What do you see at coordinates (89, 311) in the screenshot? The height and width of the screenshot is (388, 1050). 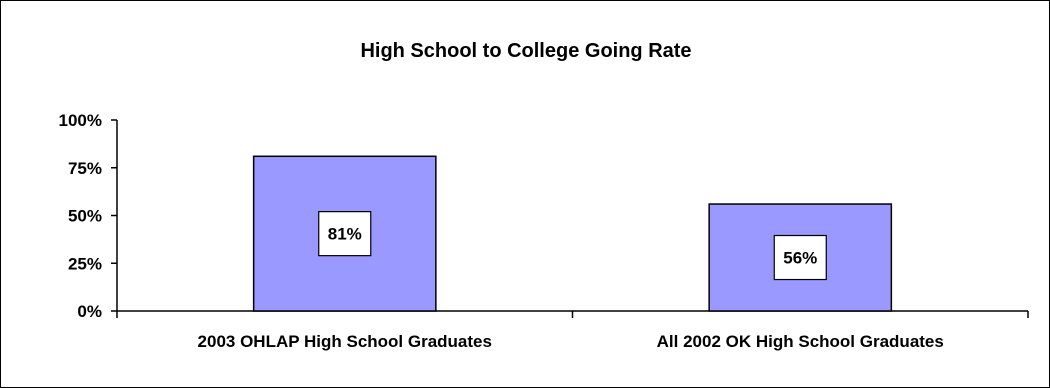 I see `y-tick-label: 0%` at bounding box center [89, 311].